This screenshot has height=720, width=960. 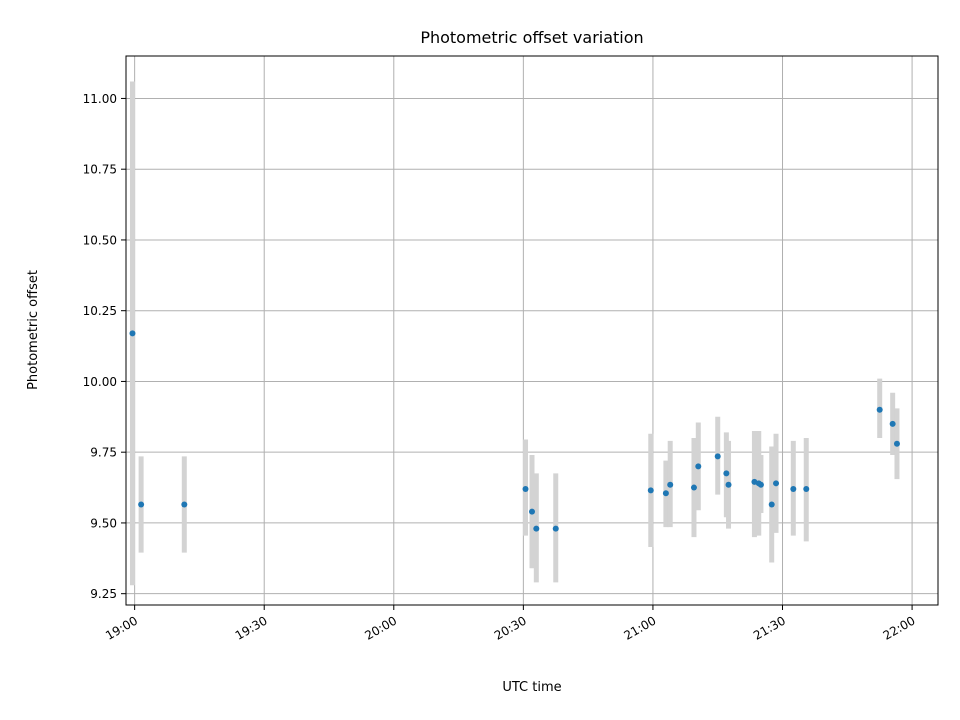 What do you see at coordinates (104, 346) in the screenshot?
I see `y-axis-ticks: 9.25 9.50 9.75 10.00 10.25 10.50 10.75 11.00` at bounding box center [104, 346].